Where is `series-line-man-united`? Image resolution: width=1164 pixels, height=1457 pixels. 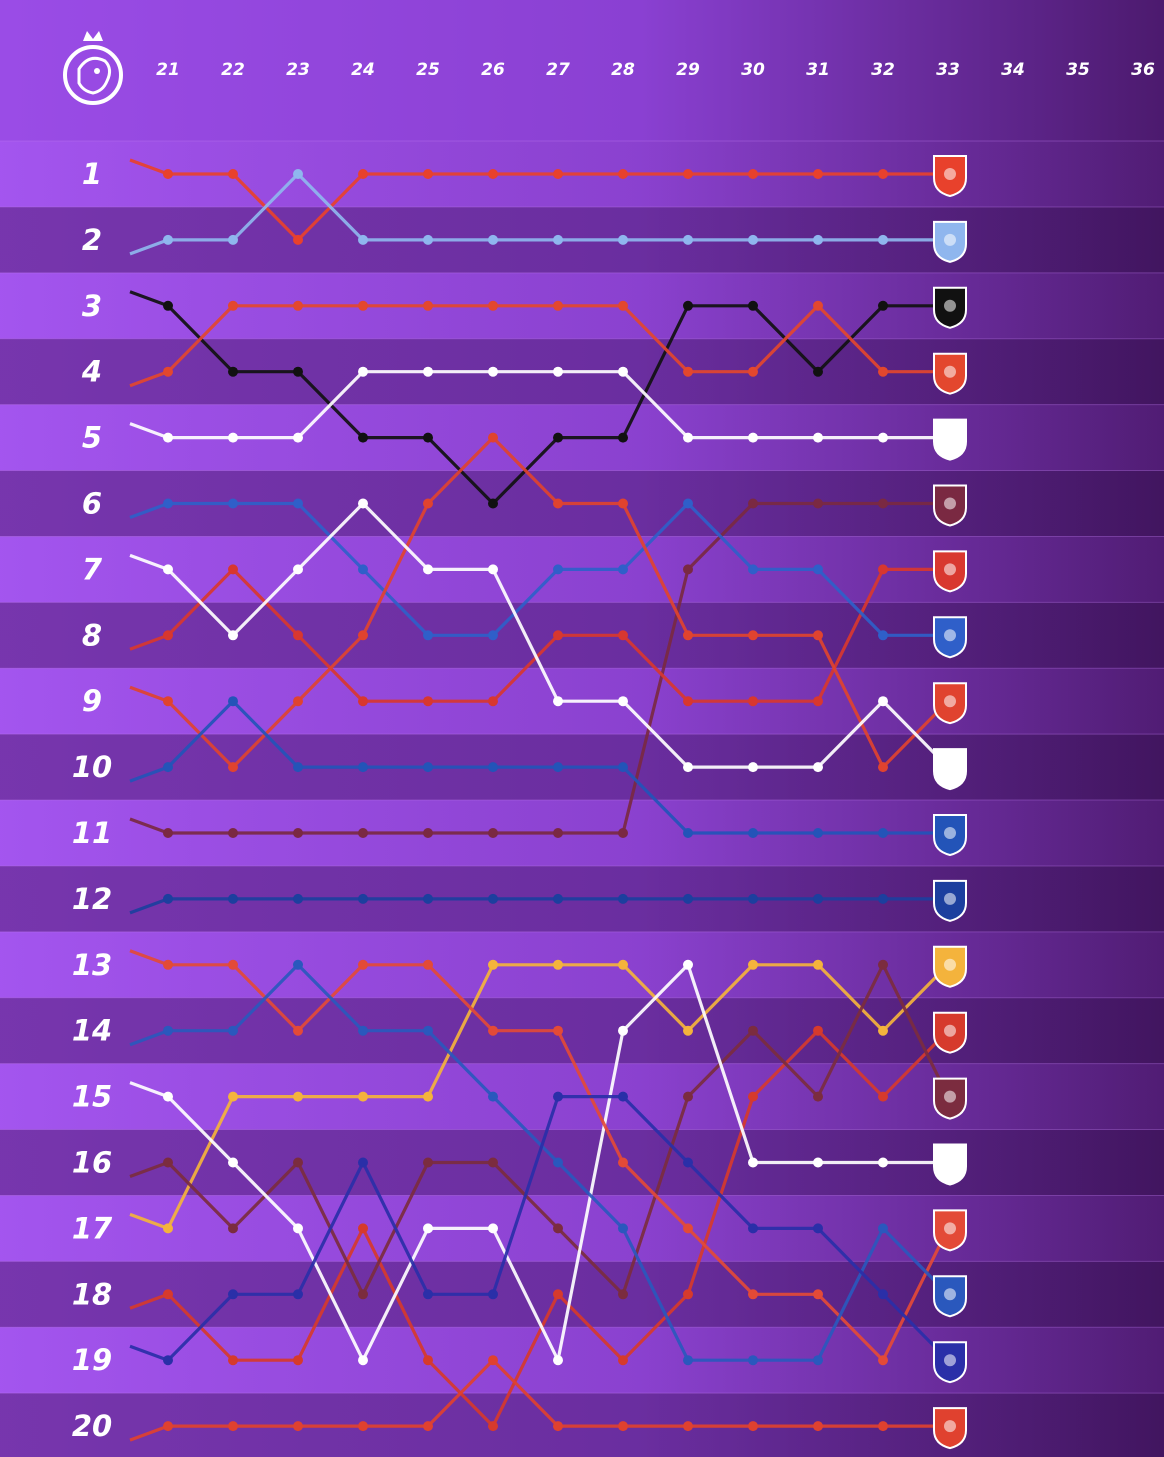
series-line-man-united is located at coordinates (538, 346).